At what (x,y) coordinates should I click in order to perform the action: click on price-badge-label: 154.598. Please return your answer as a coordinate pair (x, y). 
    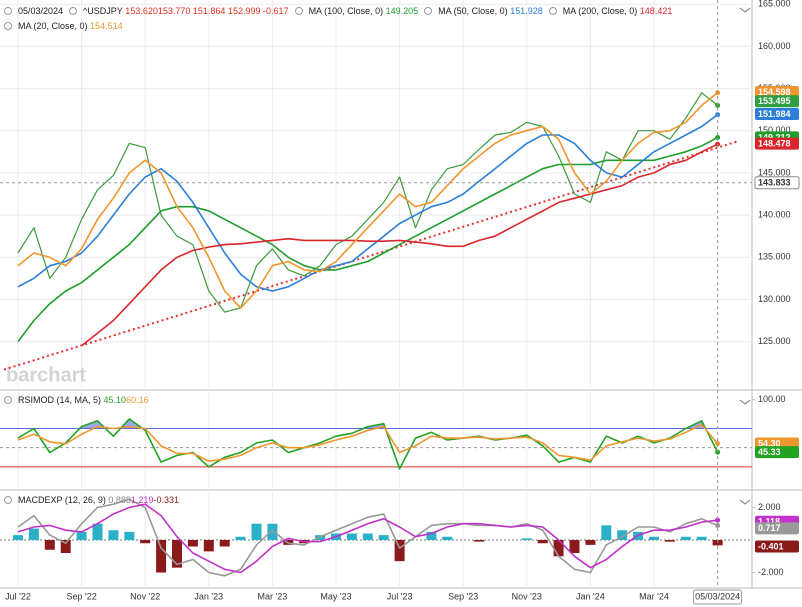
    Looking at the image, I should click on (774, 92).